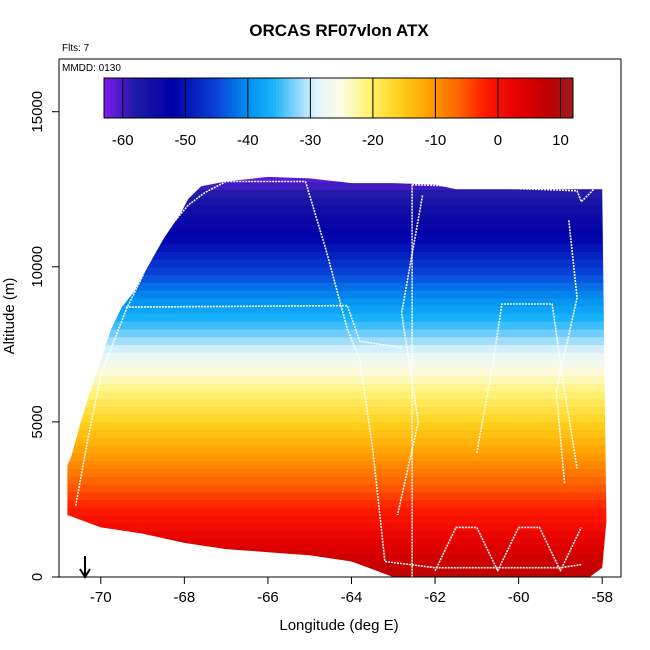 This screenshot has height=650, width=650. Describe the element at coordinates (268, 597) in the screenshot. I see `x-tick-label: -66` at that location.